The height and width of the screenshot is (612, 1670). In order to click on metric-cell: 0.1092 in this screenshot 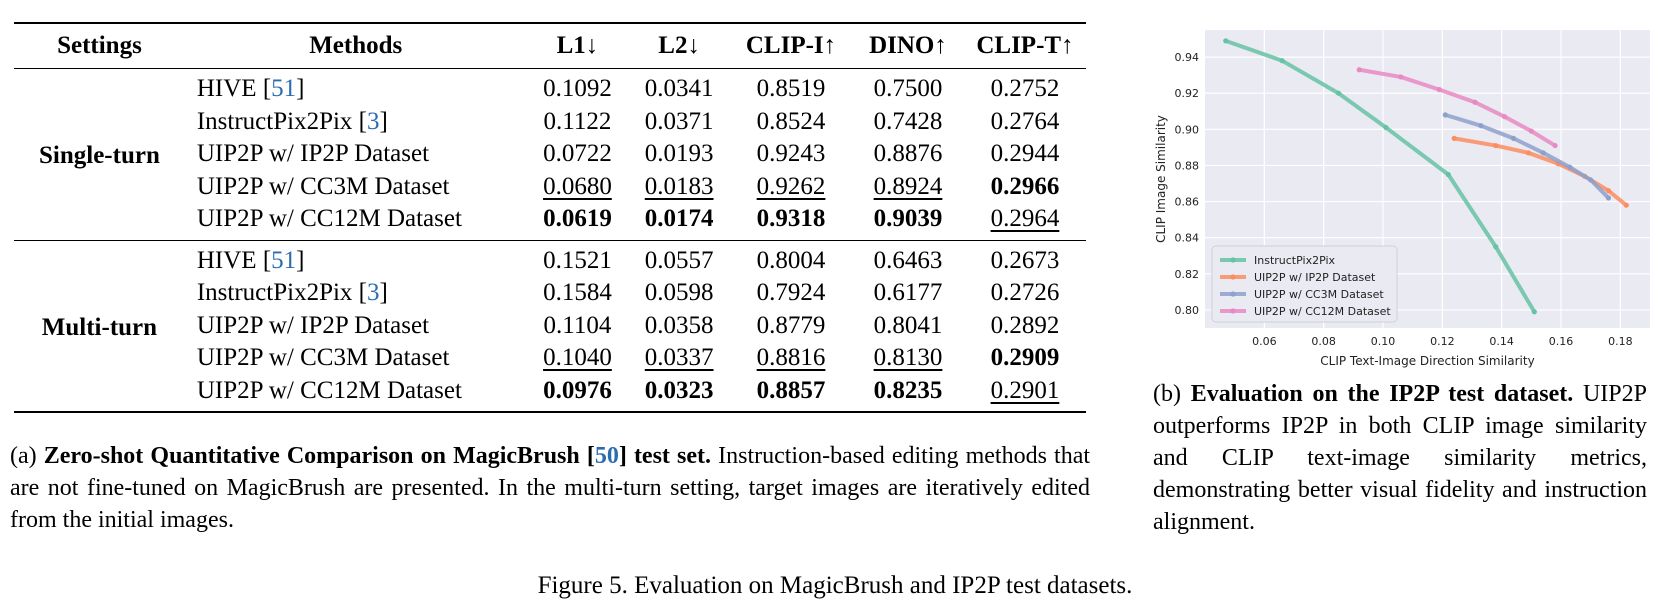, I will do `click(578, 87)`.